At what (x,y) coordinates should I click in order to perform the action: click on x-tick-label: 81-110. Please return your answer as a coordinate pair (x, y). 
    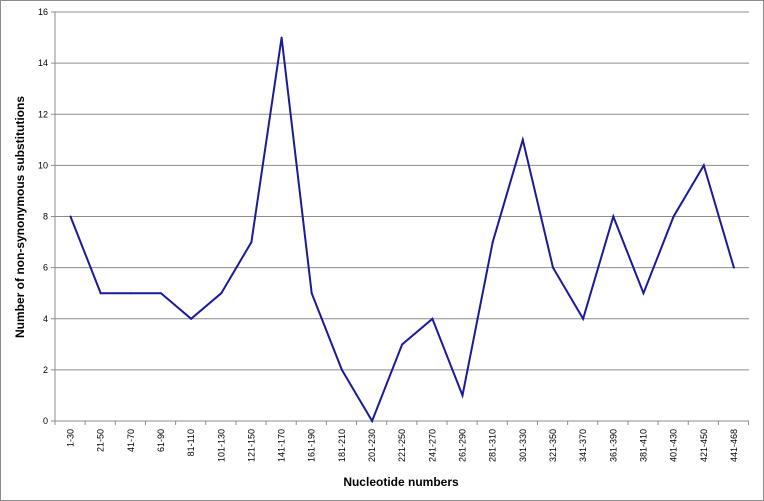
    Looking at the image, I should click on (191, 442).